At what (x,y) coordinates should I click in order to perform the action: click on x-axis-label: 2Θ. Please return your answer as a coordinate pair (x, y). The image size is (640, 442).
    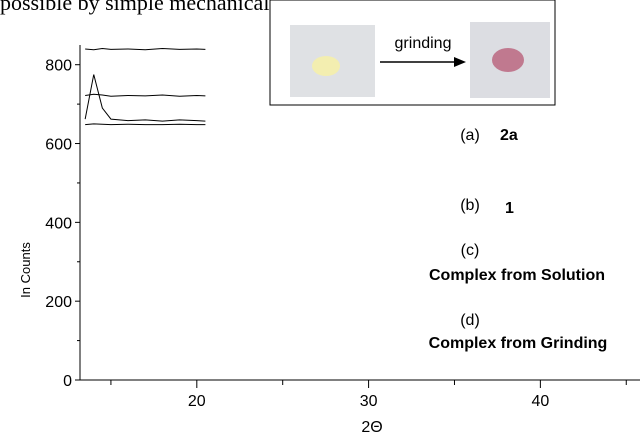
    Looking at the image, I should click on (371, 427).